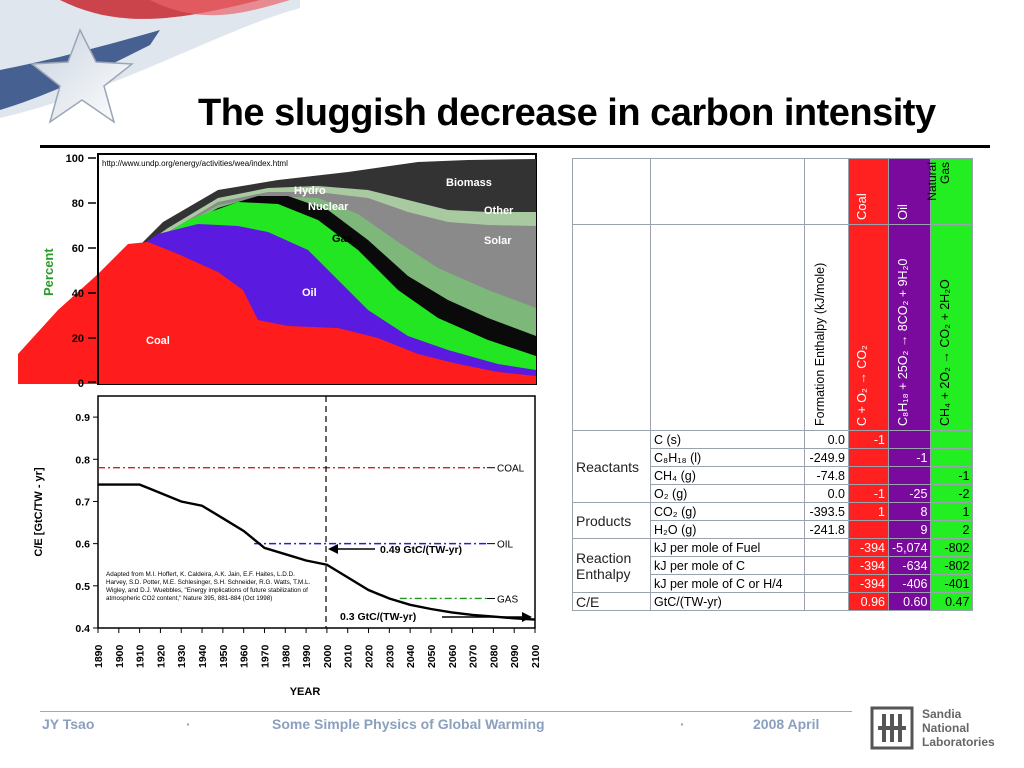 Image resolution: width=1024 pixels, height=768 pixels. Describe the element at coordinates (826, 457) in the screenshot. I see `formation-cell: -249.9` at that location.